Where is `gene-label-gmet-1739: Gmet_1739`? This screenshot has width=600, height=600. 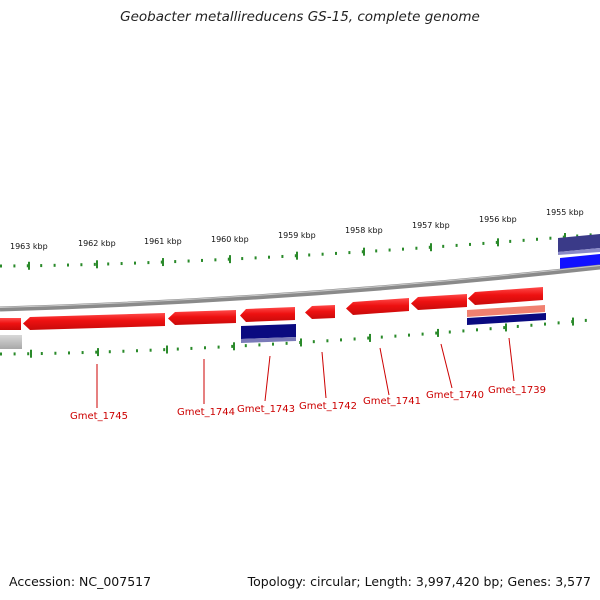
gene-label-gmet-1739: Gmet_1739 is located at coordinates (517, 390).